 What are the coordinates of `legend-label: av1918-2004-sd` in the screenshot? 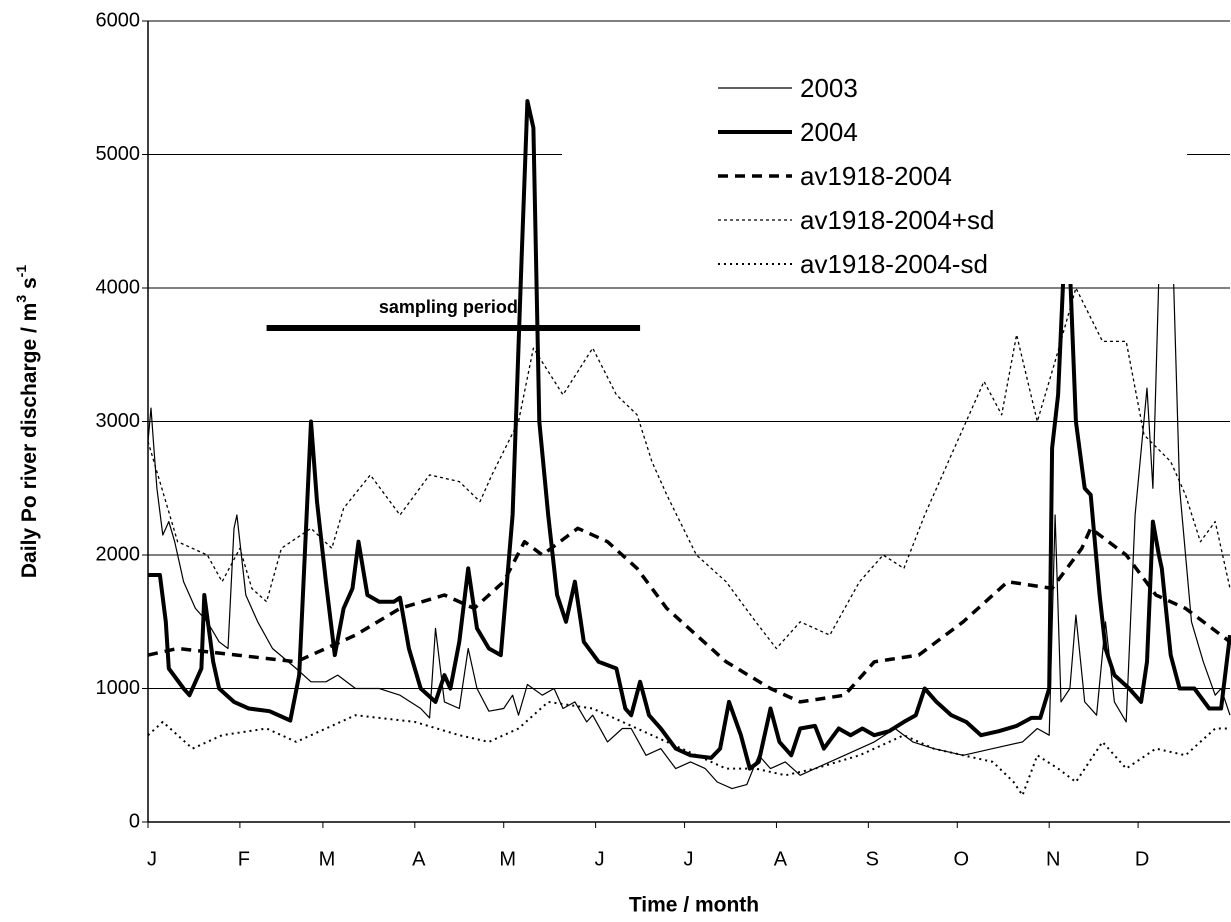 It's located at (894, 264).